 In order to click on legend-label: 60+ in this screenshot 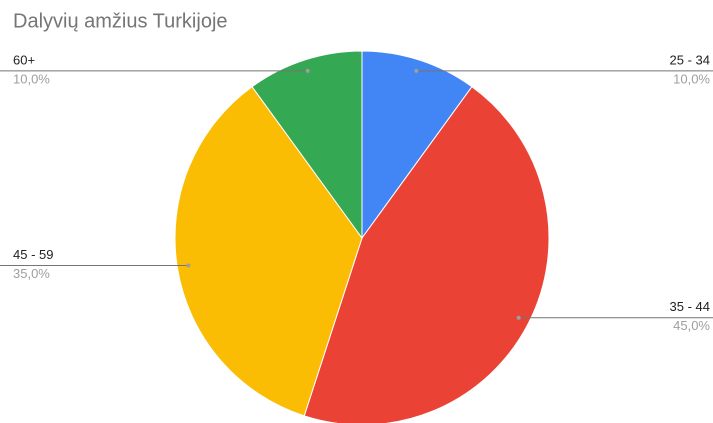, I will do `click(24, 59)`.